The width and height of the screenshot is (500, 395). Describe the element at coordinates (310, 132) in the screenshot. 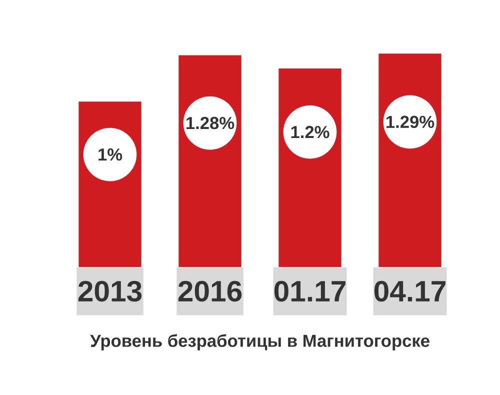

I see `data-label: 1.2%` at that location.